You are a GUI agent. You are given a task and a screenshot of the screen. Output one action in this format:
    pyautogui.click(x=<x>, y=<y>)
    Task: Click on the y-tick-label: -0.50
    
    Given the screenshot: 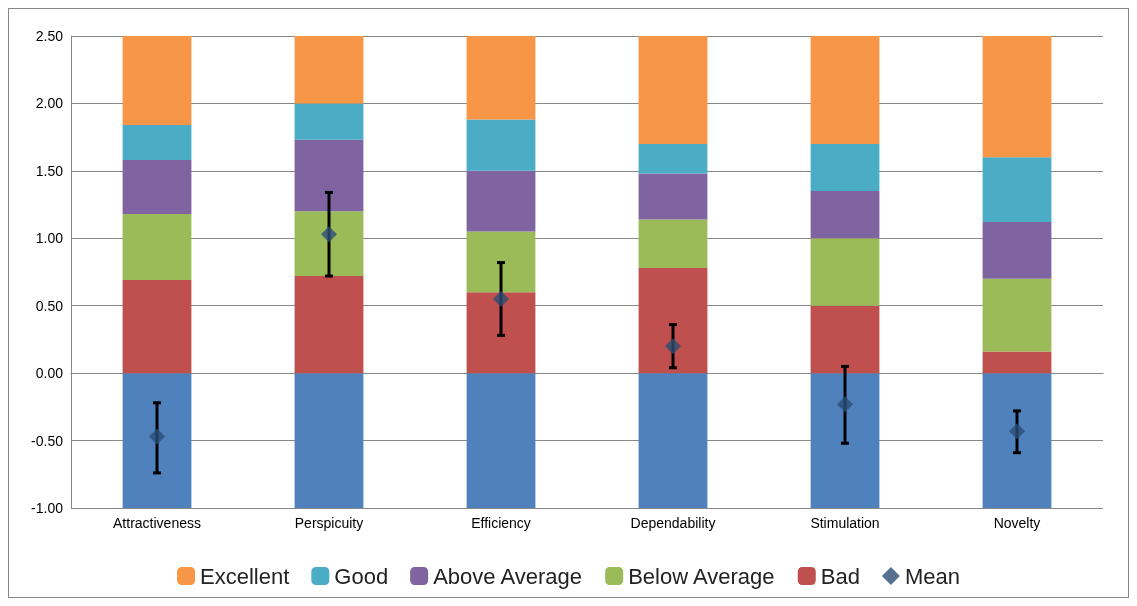 What is the action you would take?
    pyautogui.click(x=47, y=440)
    